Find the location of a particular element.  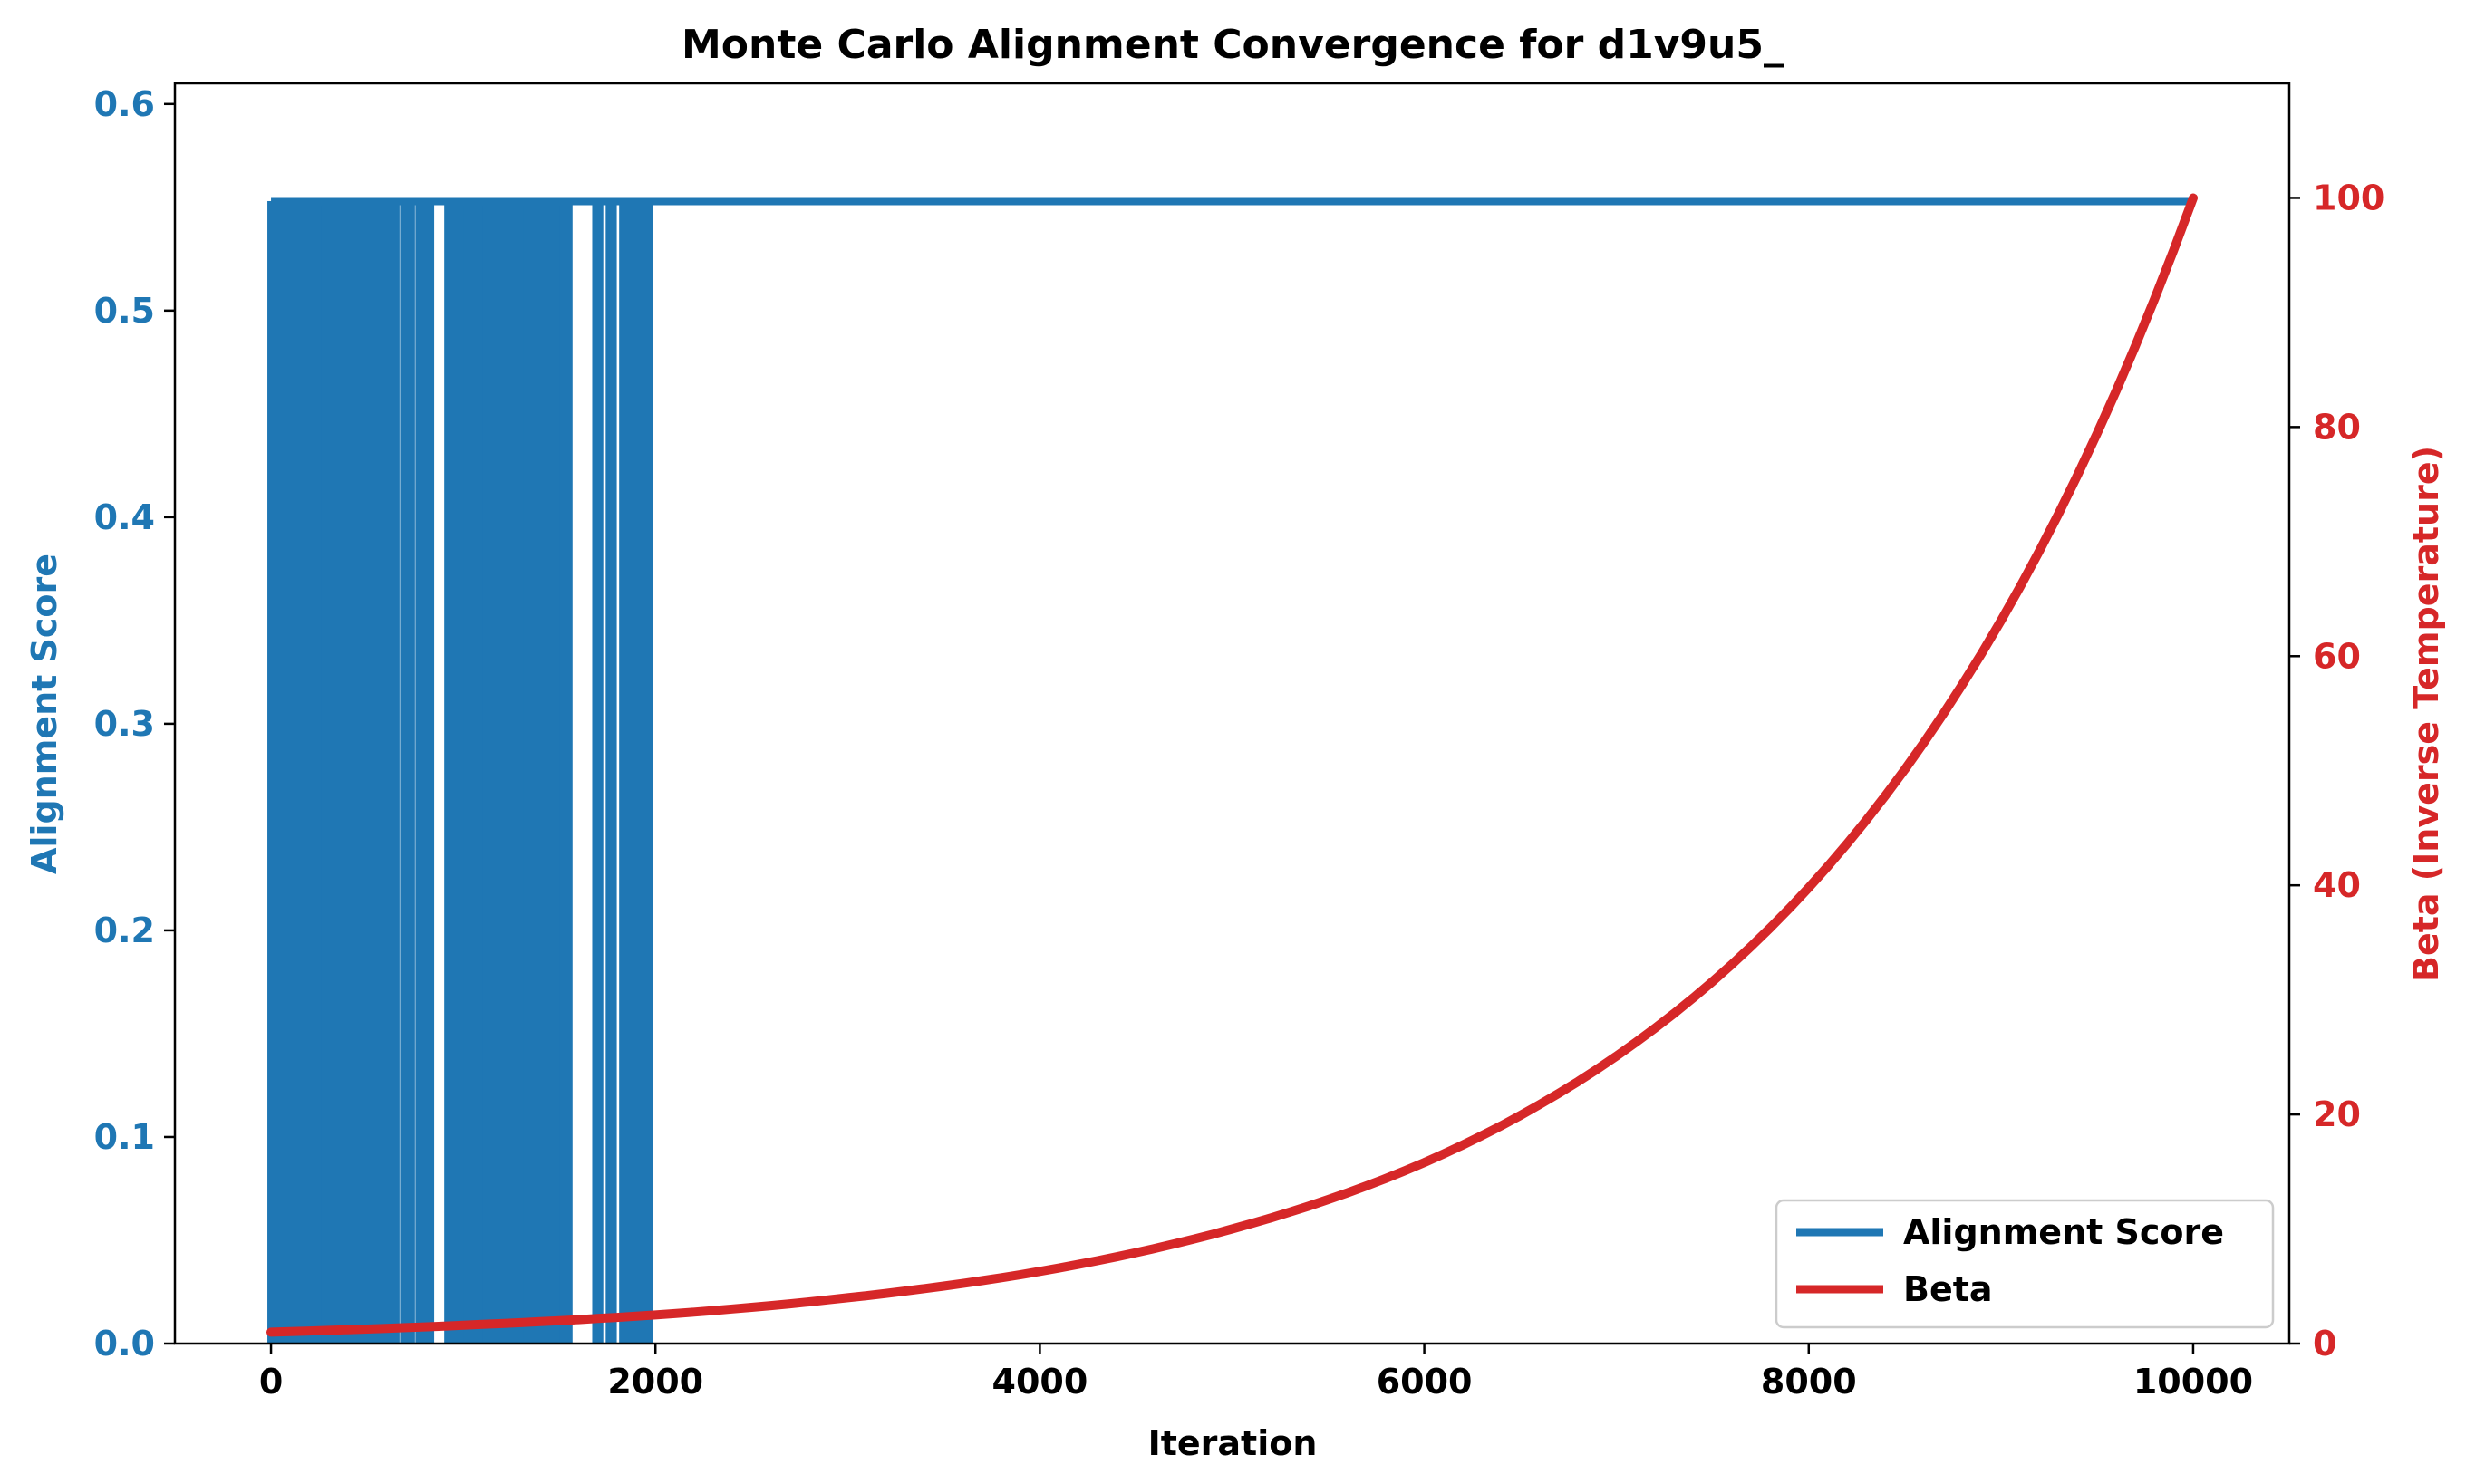

y-right-tick-label: 0 is located at coordinates (2324, 1344).